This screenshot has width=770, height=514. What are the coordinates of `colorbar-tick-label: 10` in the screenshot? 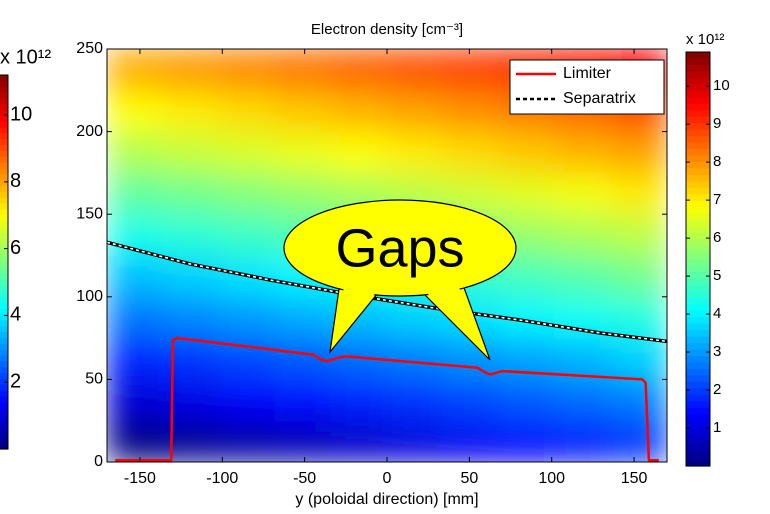 It's located at (721, 85).